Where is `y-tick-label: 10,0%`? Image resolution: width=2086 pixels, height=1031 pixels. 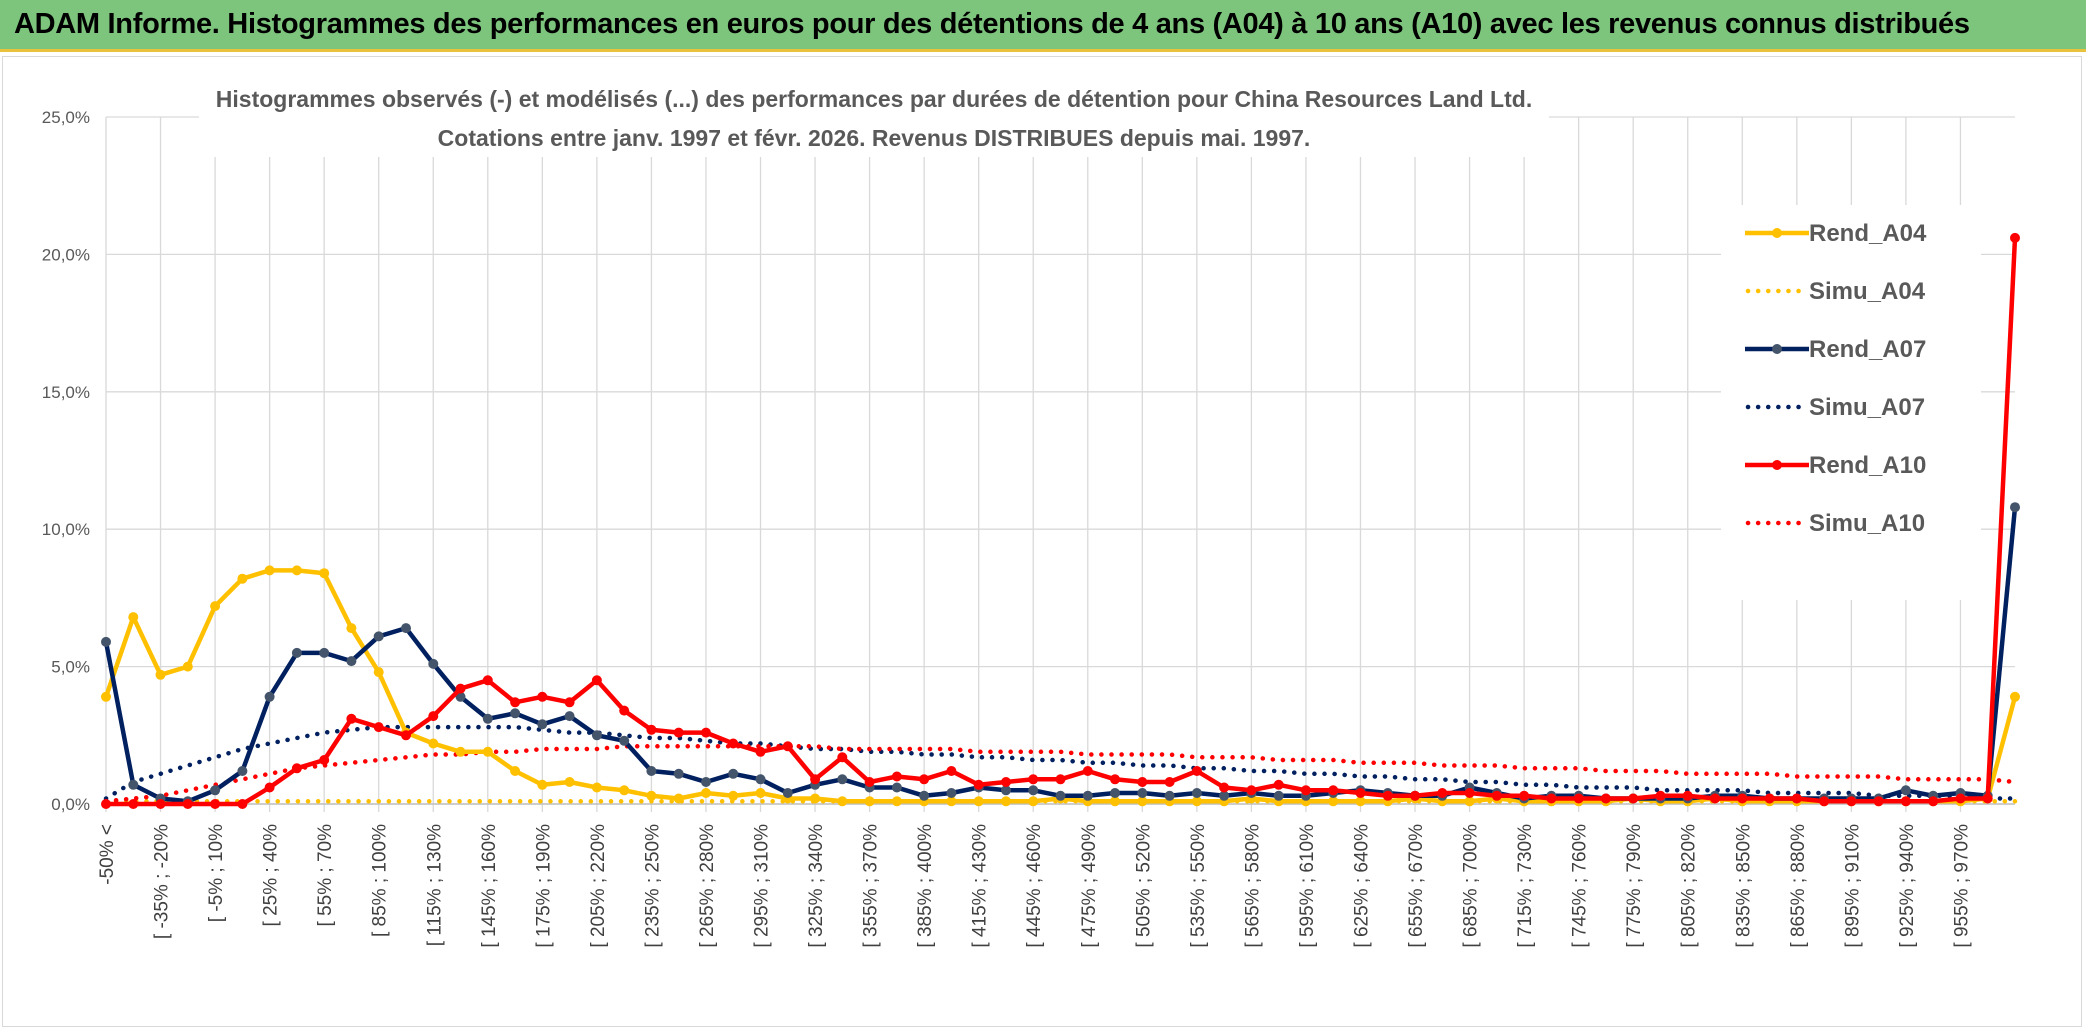 y-tick-label: 10,0% is located at coordinates (66, 529).